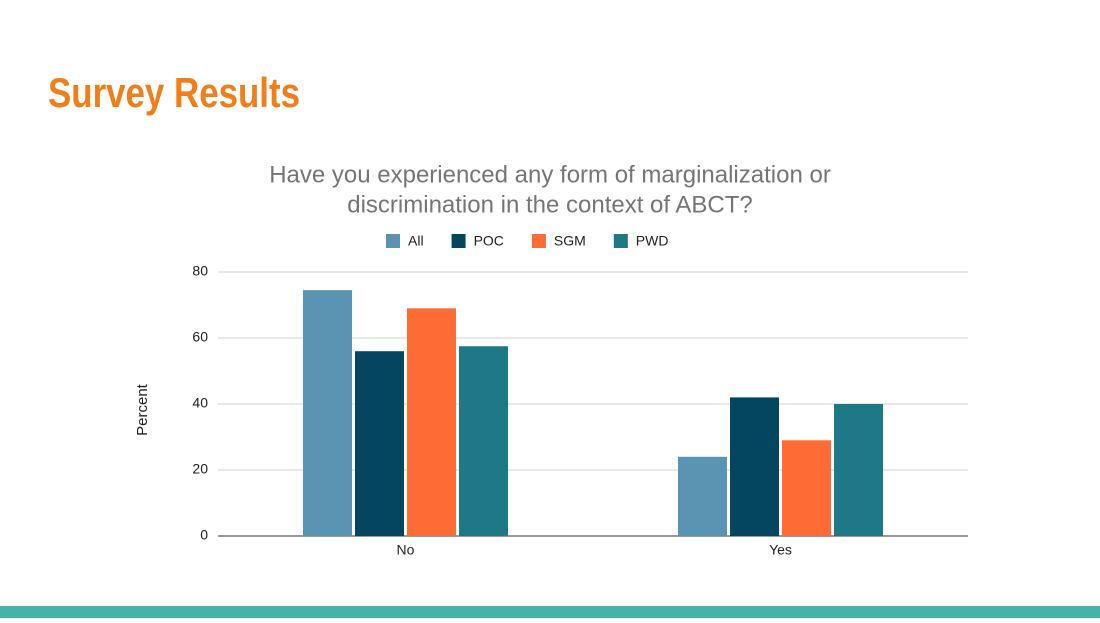 This screenshot has width=1100, height=623. What do you see at coordinates (200, 271) in the screenshot?
I see `y-tick-label: 80` at bounding box center [200, 271].